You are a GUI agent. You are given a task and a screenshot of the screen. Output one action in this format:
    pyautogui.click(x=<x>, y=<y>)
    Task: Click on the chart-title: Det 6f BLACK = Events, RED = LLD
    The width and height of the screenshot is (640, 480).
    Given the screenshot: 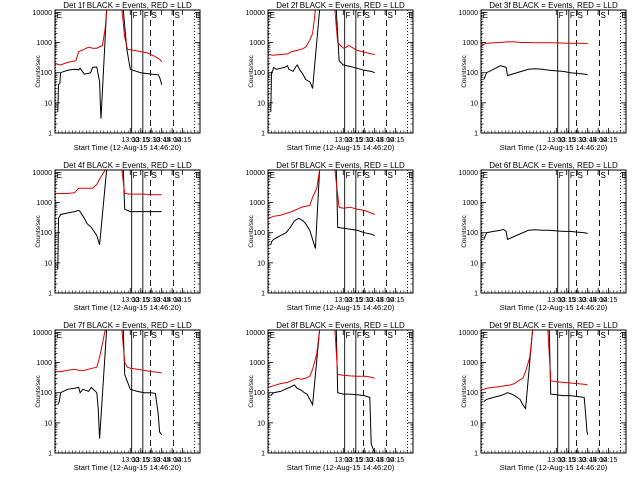 What is the action you would take?
    pyautogui.click(x=553, y=165)
    